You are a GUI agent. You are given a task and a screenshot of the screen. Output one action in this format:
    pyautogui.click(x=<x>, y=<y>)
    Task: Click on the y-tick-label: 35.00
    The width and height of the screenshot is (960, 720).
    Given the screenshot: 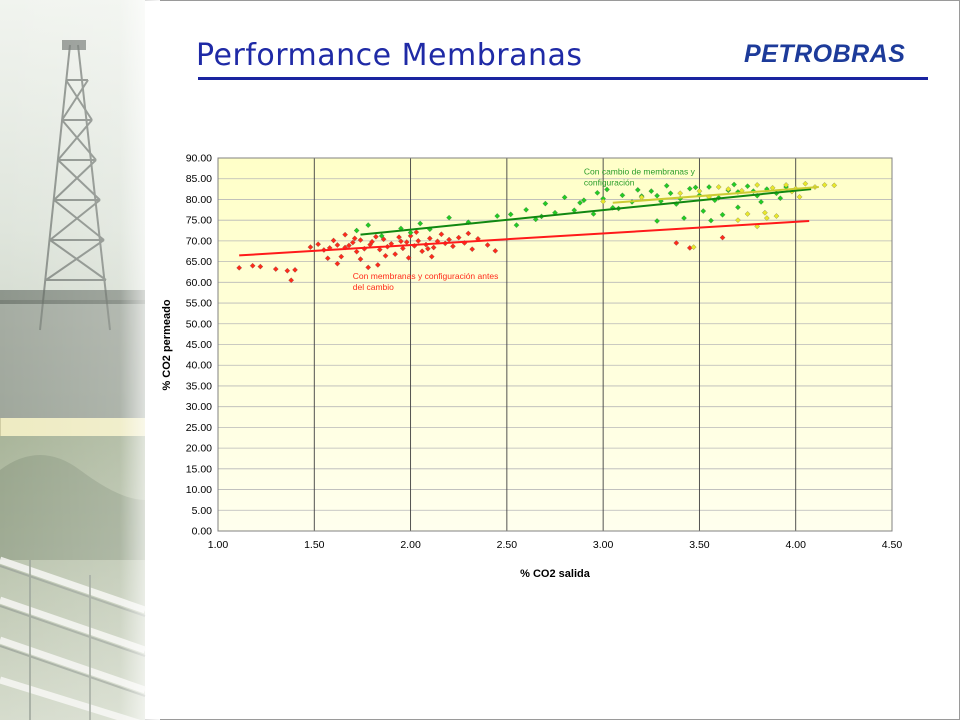 What is the action you would take?
    pyautogui.click(x=199, y=386)
    